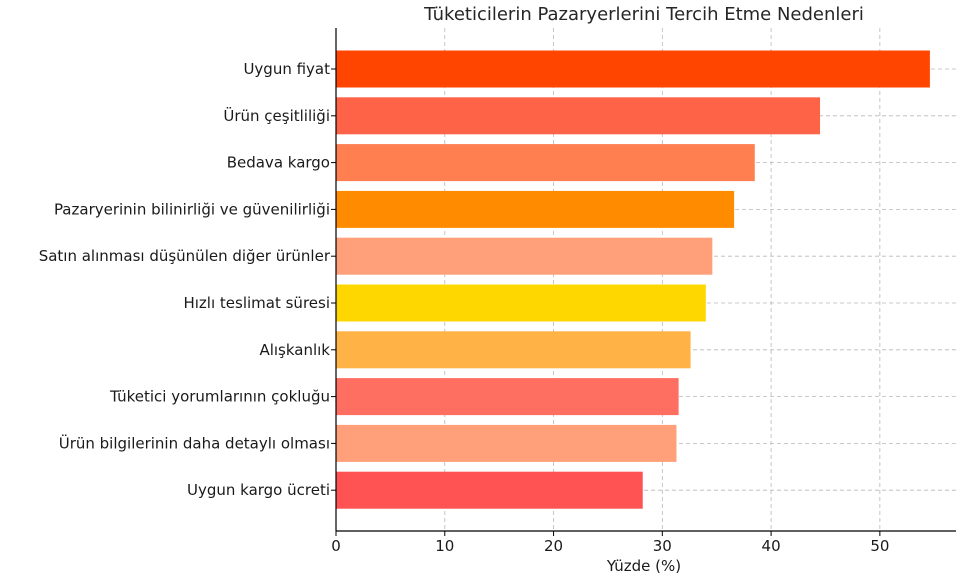 The width and height of the screenshot is (959, 576). I want to click on category-label: Ürün çeşitliliği, so click(276, 115).